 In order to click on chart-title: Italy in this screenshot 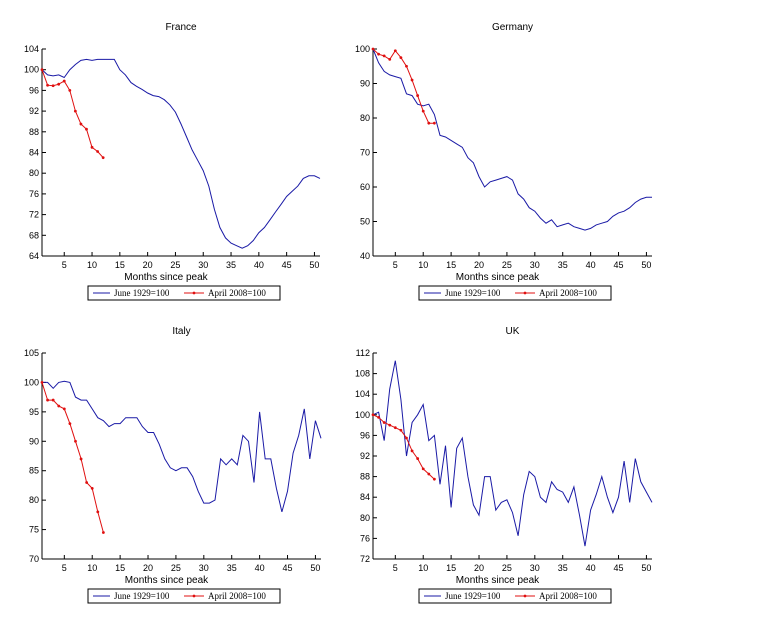, I will do `click(181, 331)`.